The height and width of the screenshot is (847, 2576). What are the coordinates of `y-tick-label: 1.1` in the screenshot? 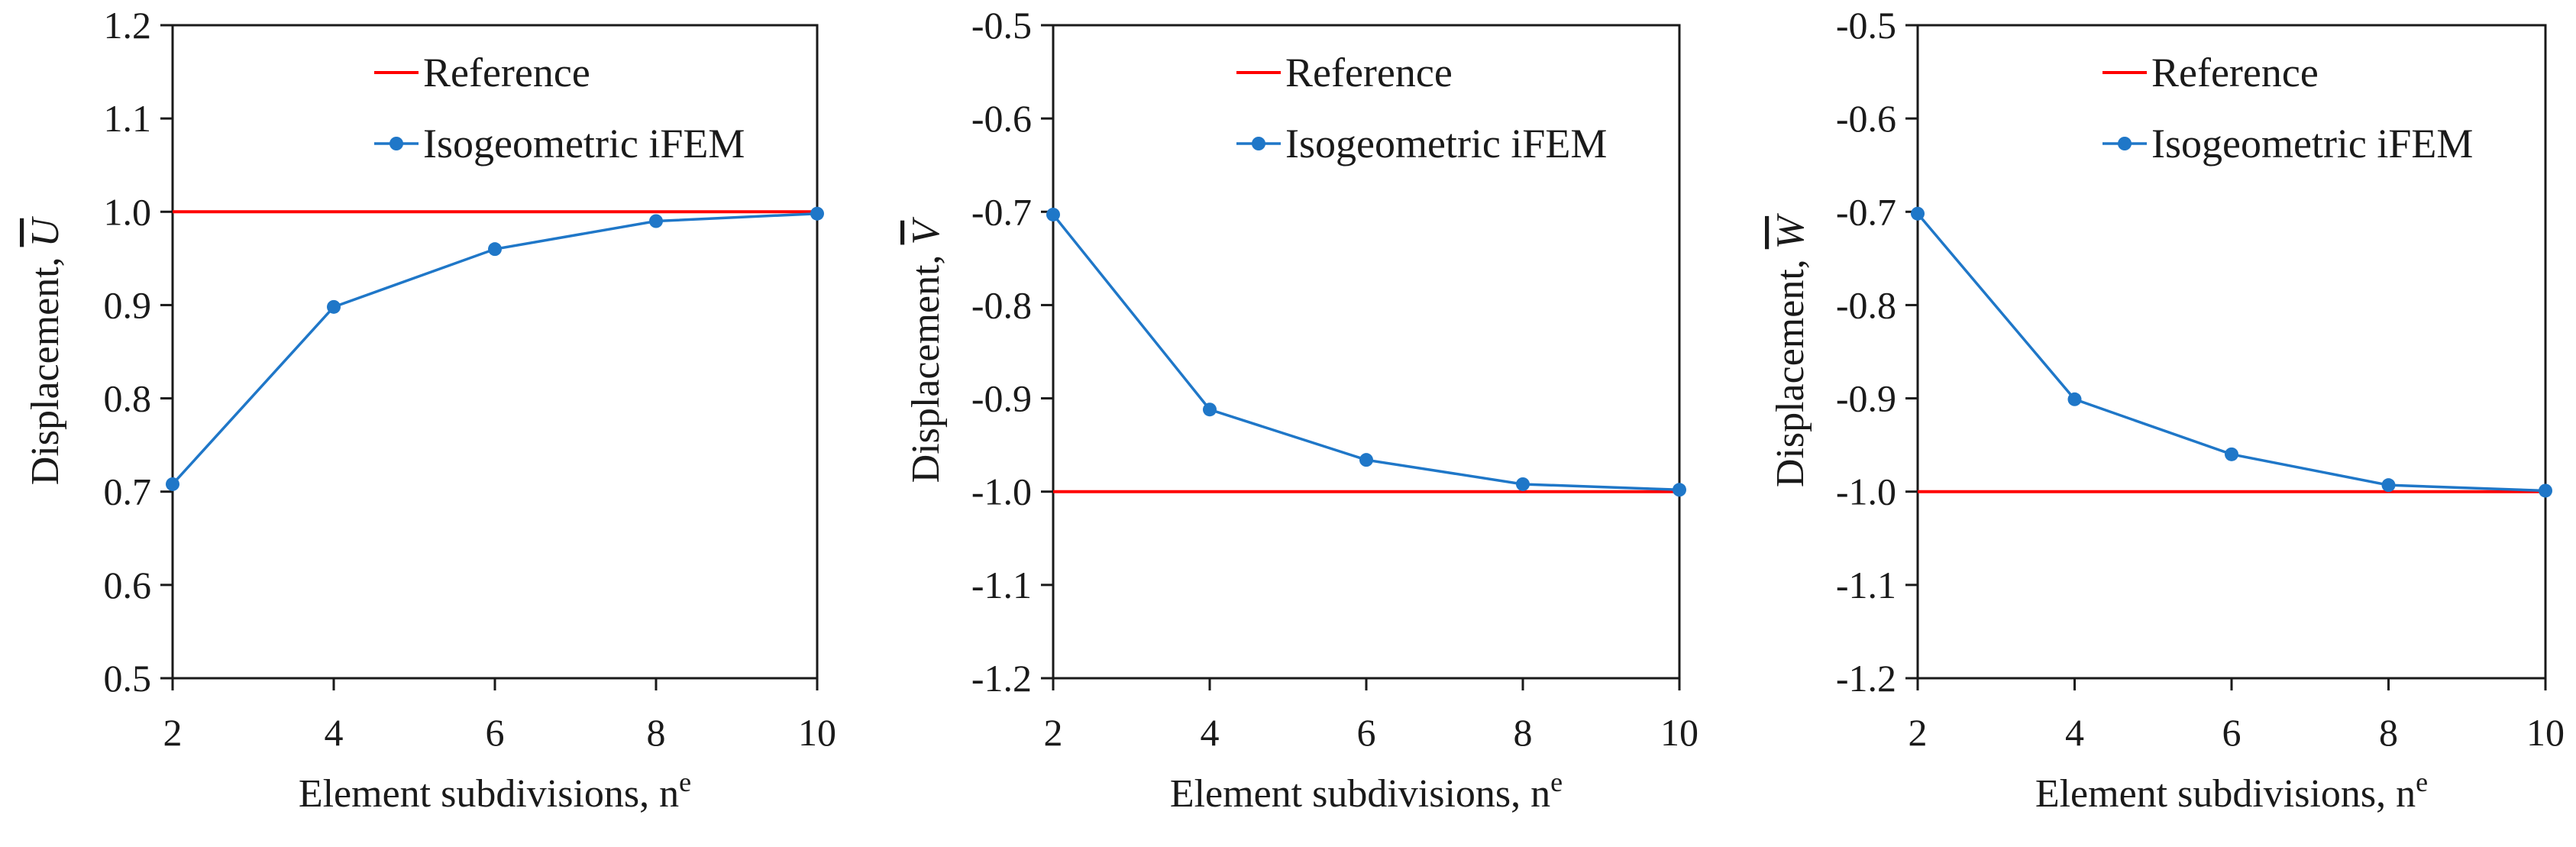 It's located at (128, 118).